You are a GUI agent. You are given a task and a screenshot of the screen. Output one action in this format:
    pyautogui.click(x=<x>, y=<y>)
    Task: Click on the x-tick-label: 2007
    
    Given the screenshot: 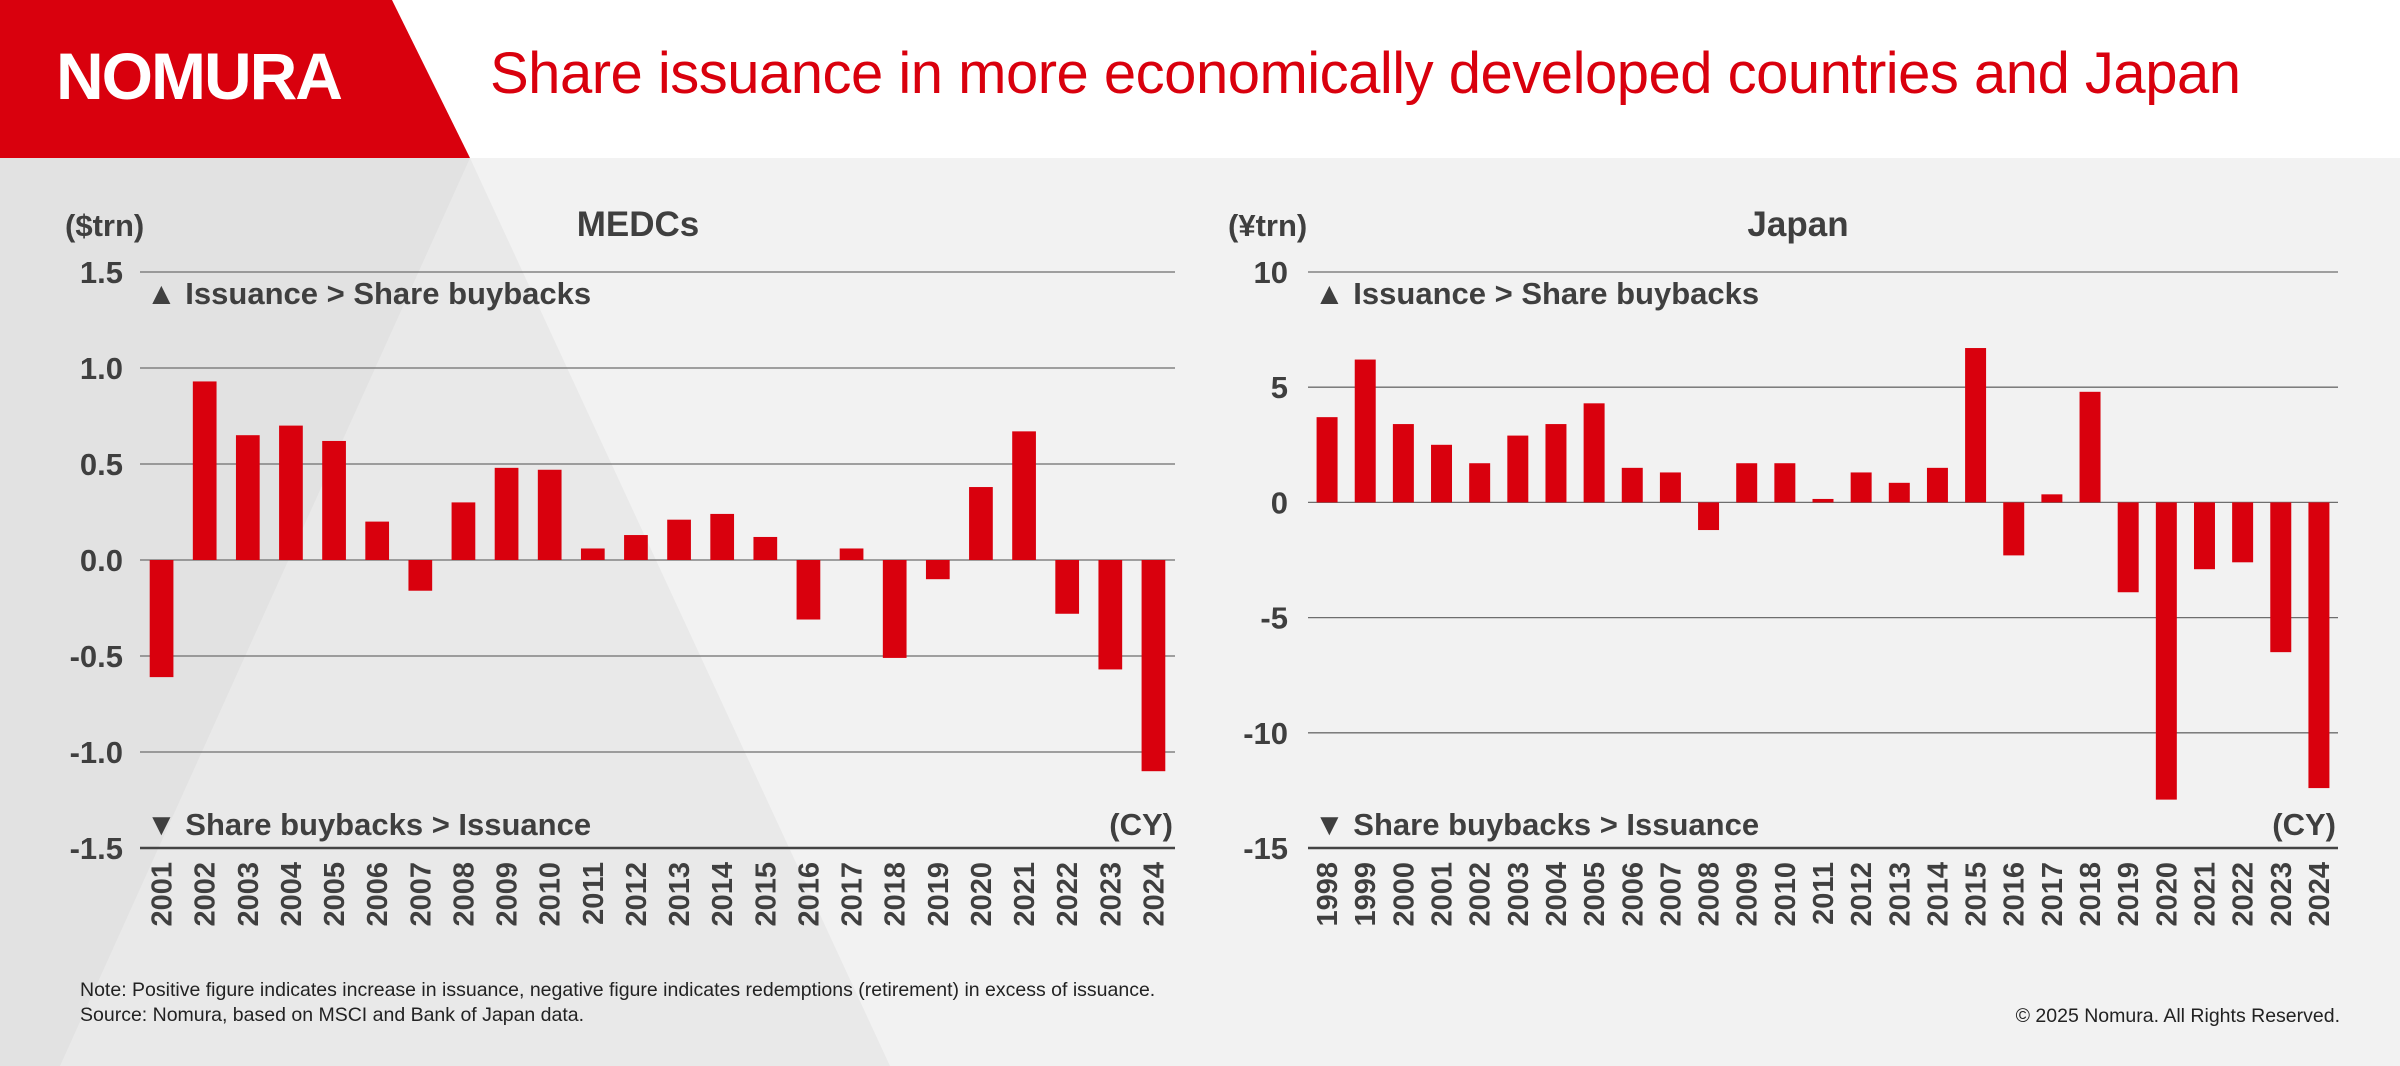 What is the action you would take?
    pyautogui.click(x=1671, y=894)
    